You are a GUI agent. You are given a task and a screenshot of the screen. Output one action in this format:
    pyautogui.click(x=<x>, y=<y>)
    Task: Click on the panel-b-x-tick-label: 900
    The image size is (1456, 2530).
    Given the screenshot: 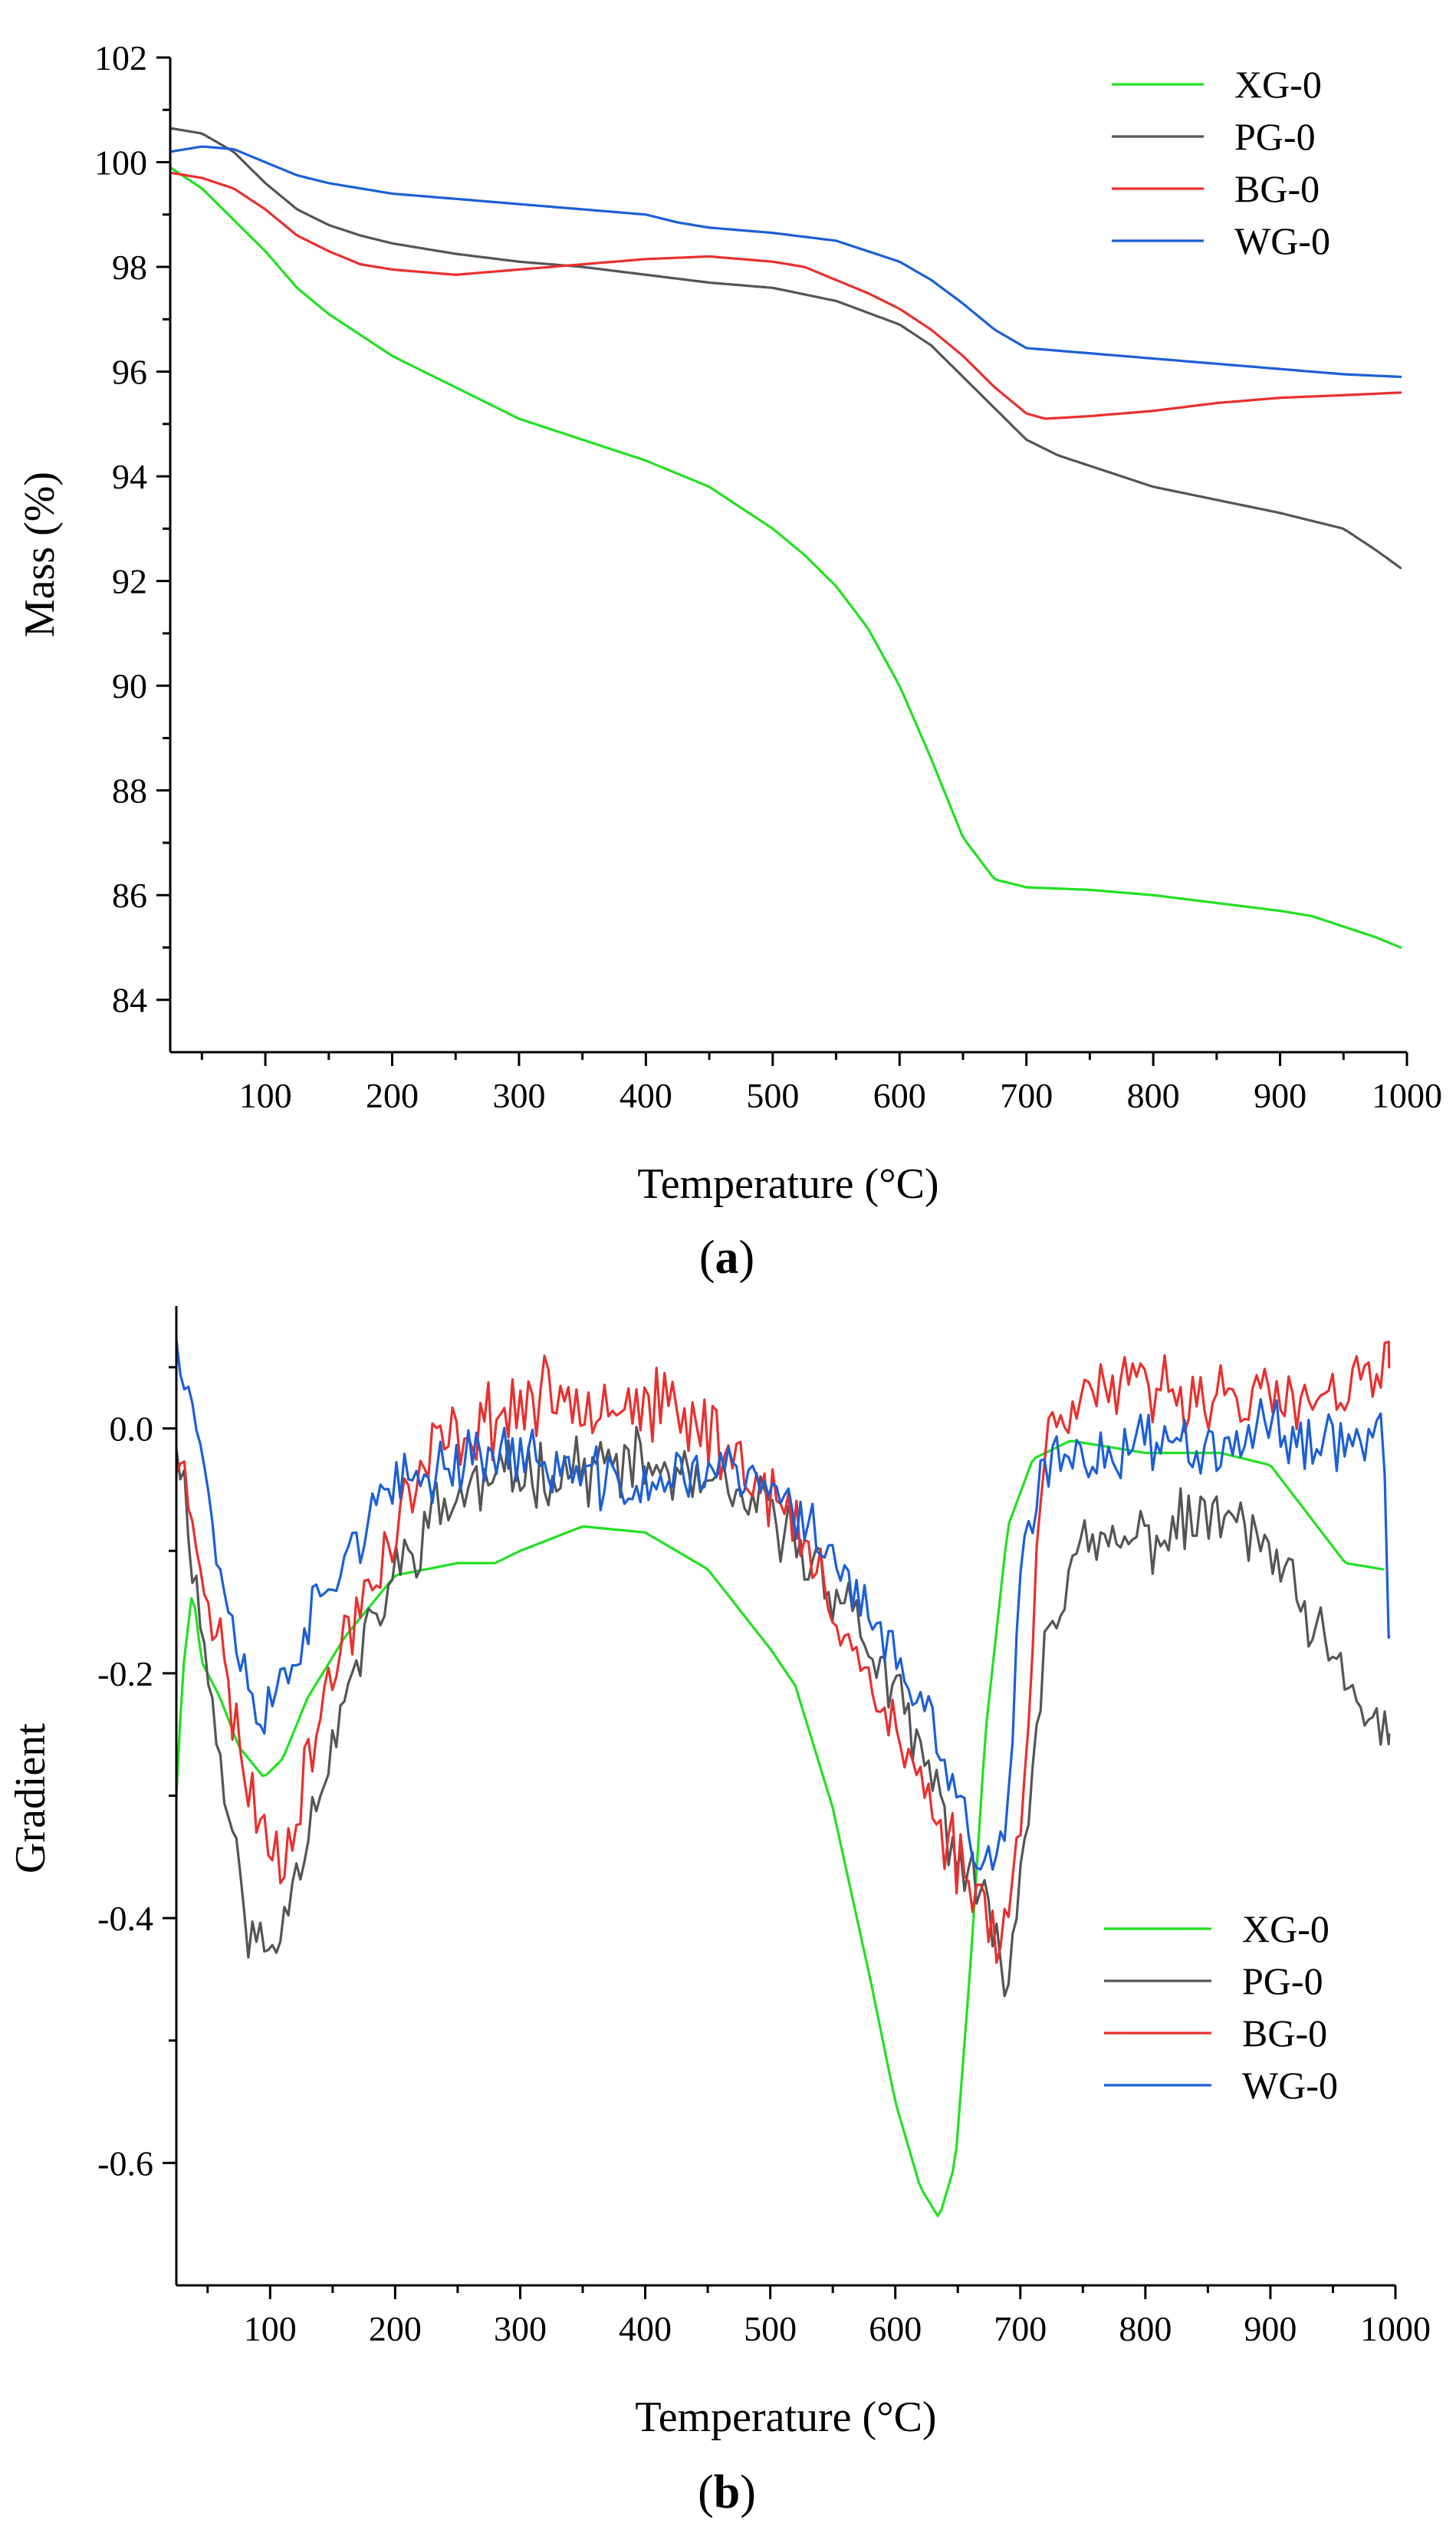 What is the action you would take?
    pyautogui.click(x=1270, y=2328)
    